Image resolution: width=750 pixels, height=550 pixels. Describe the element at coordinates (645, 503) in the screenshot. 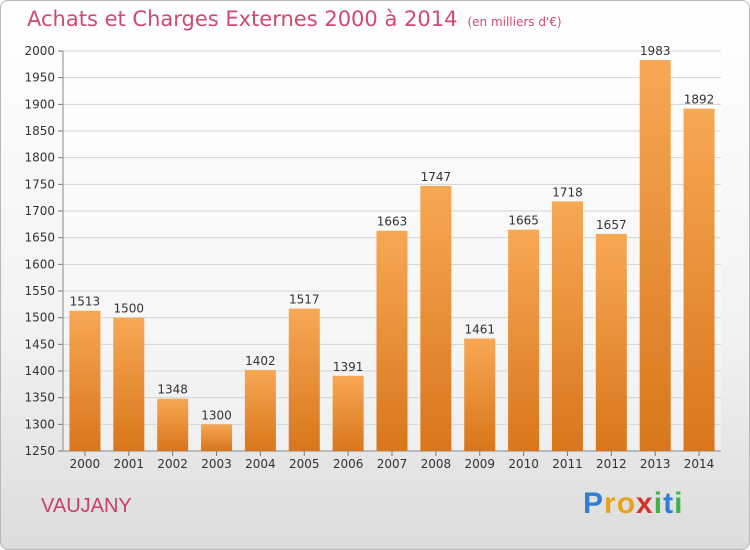

I see `logo-letter: x` at that location.